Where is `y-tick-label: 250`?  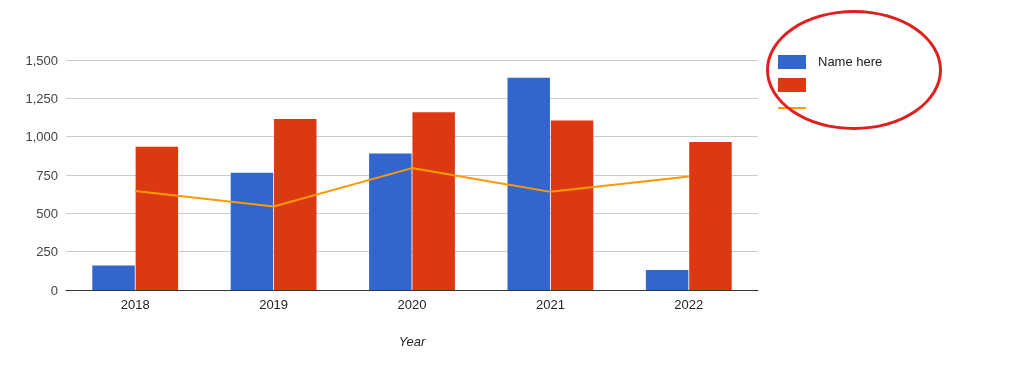
y-tick-label: 250 is located at coordinates (47, 252).